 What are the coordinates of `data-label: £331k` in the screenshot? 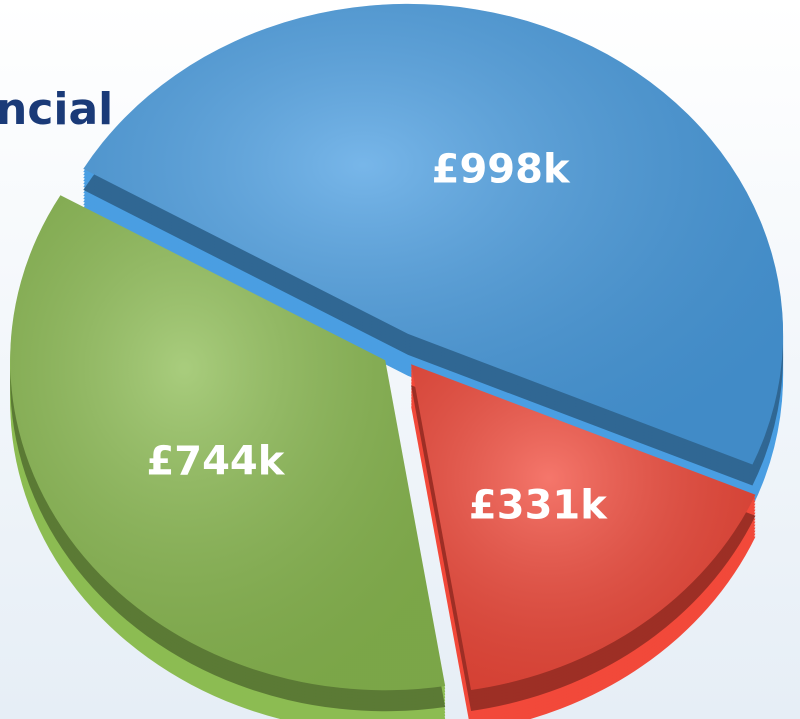 It's located at (538, 505).